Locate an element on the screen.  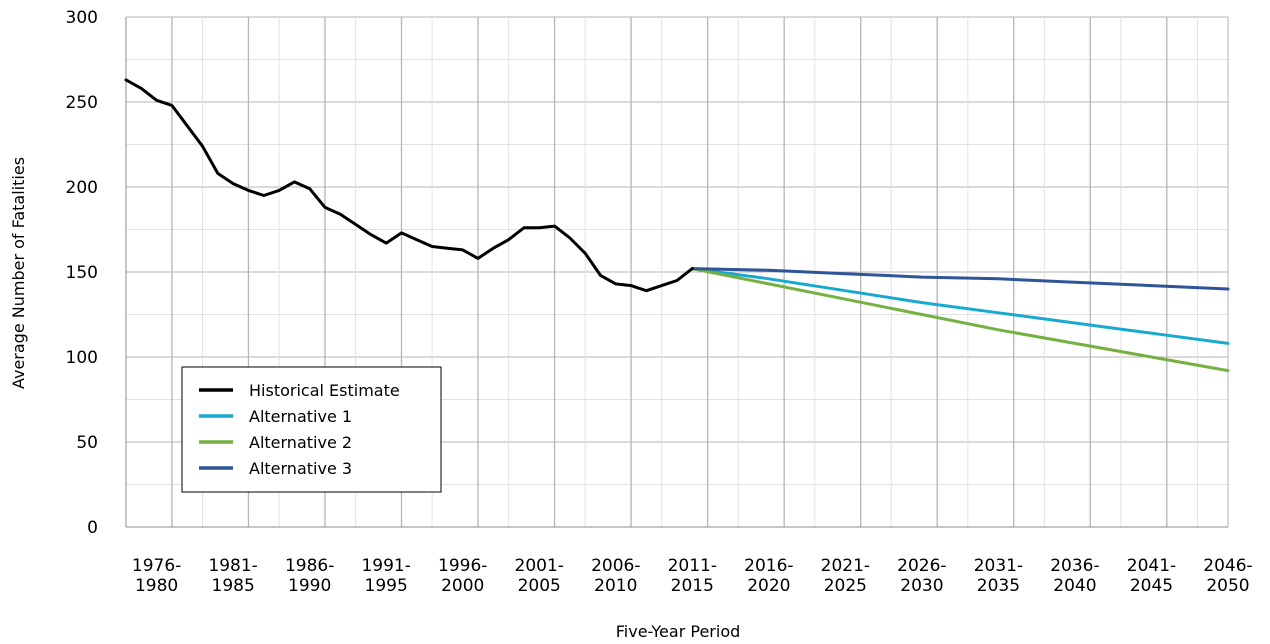
x-tick-label: 2041-2045 is located at coordinates (1151, 576).